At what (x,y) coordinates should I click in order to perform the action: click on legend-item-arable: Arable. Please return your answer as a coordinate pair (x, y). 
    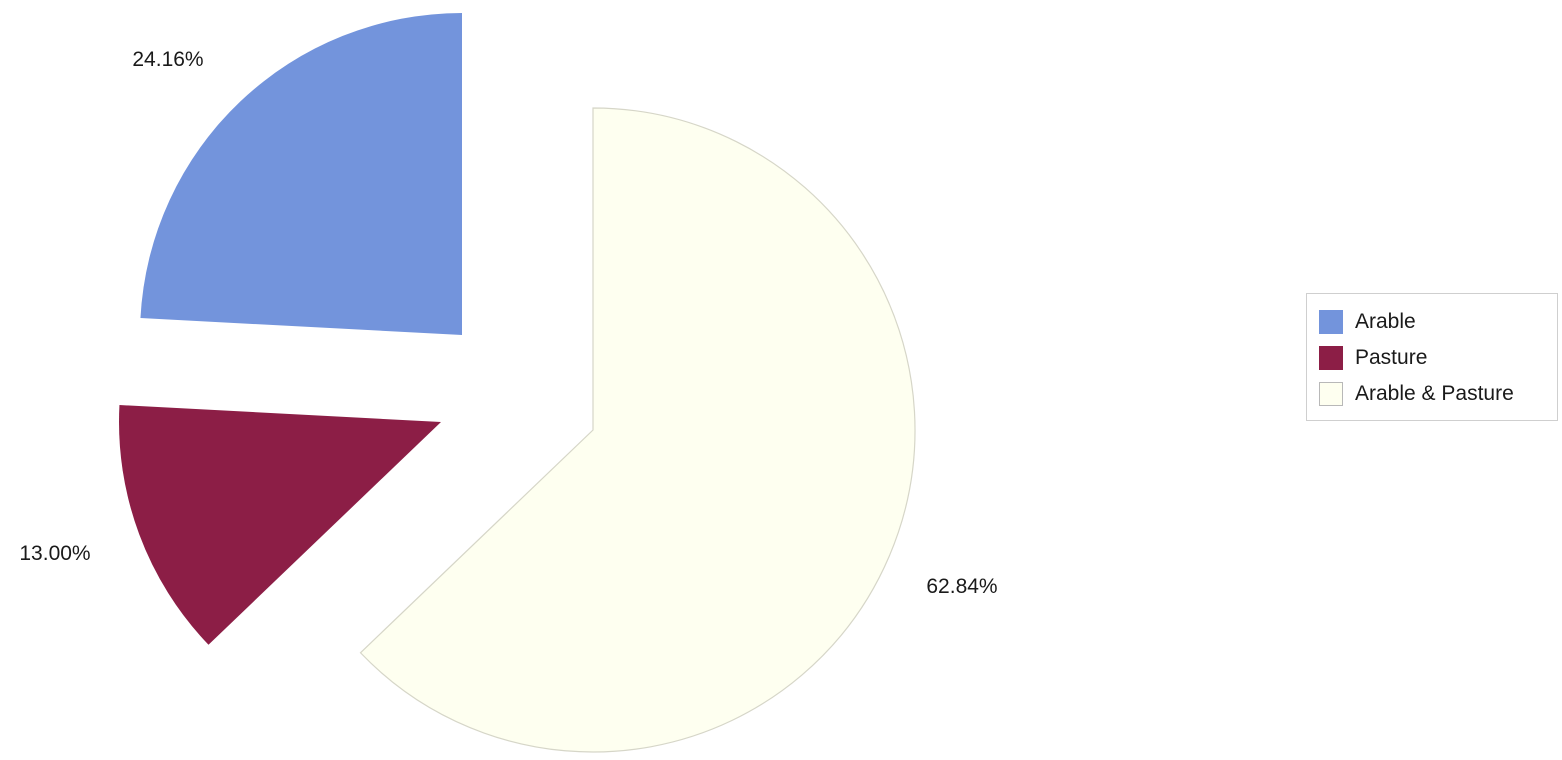
    Looking at the image, I should click on (1438, 322).